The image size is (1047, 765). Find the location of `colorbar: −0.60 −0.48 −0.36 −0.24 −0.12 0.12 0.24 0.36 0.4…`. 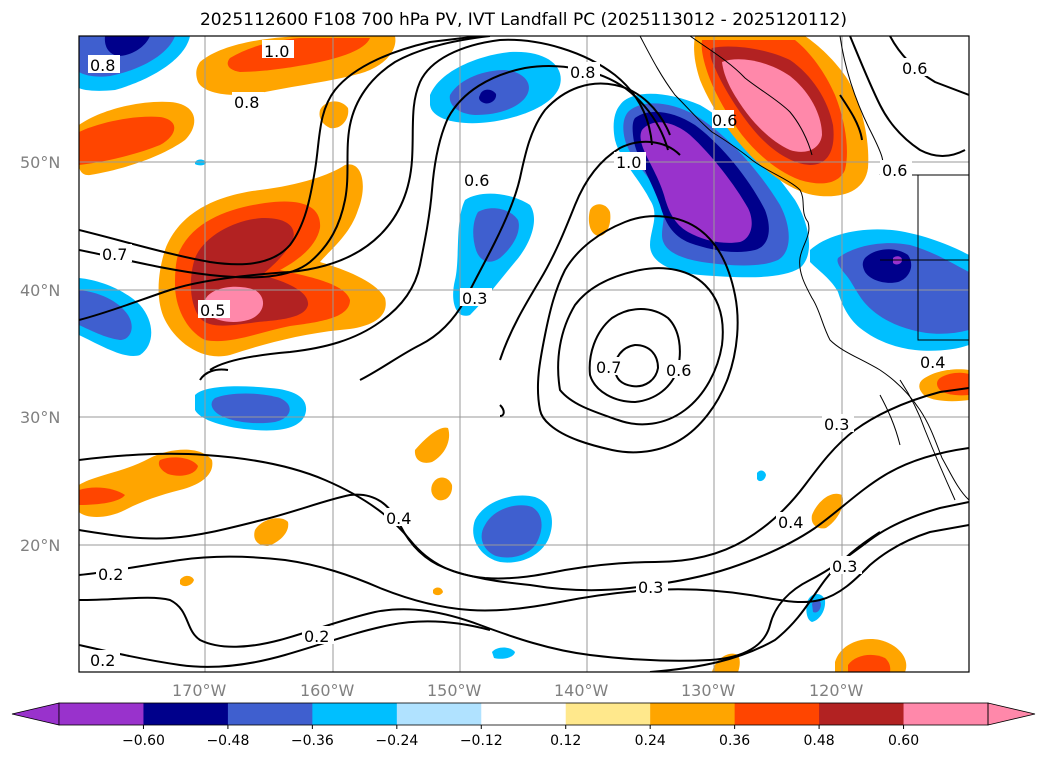

colorbar: −0.60 −0.48 −0.36 −0.24 −0.12 0.12 0.24 0.36 0.4… is located at coordinates (523, 725).